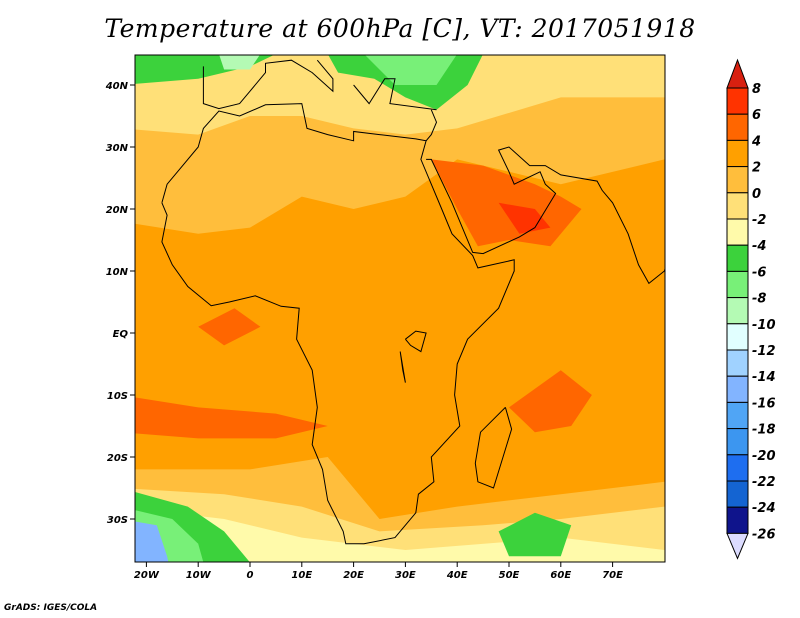 The image size is (800, 618). What do you see at coordinates (117, 148) in the screenshot?
I see `lat-label: 30N` at bounding box center [117, 148].